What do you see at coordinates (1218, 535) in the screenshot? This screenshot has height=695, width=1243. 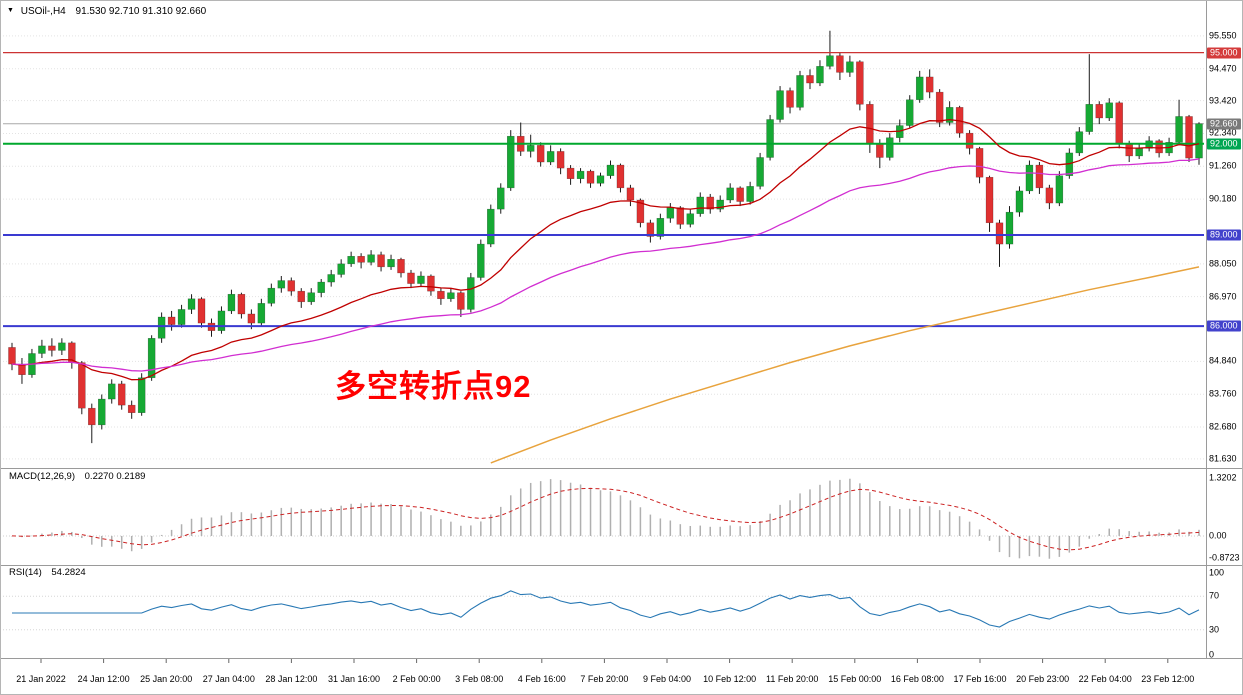 I see `macd-scale-zero-label: 0.00` at bounding box center [1218, 535].